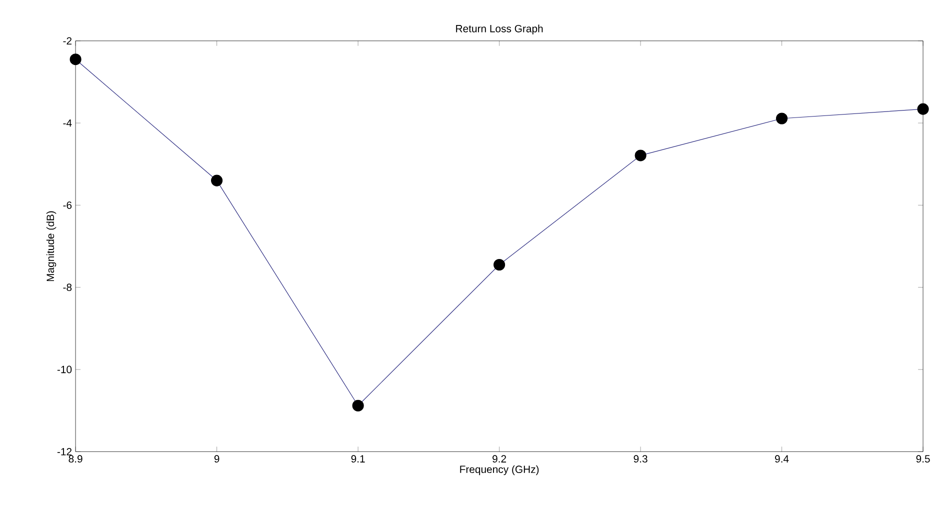 This screenshot has height=507, width=940. I want to click on y-axis-title: Magnitude (dB), so click(51, 246).